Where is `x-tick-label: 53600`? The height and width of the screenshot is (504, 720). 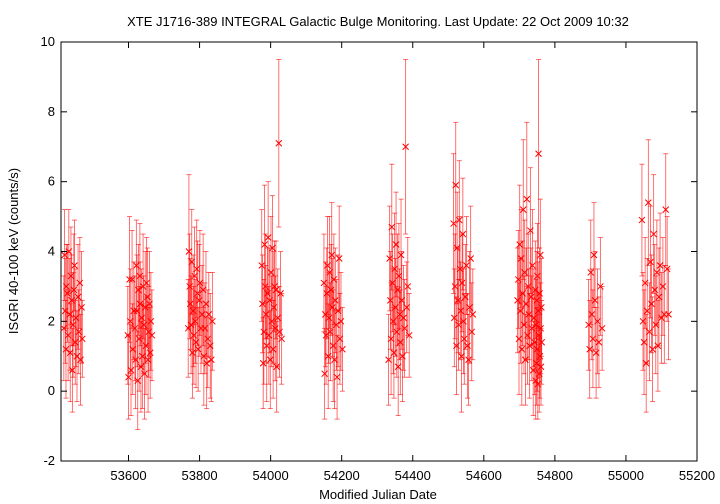 x-tick-label: 53600 is located at coordinates (128, 475).